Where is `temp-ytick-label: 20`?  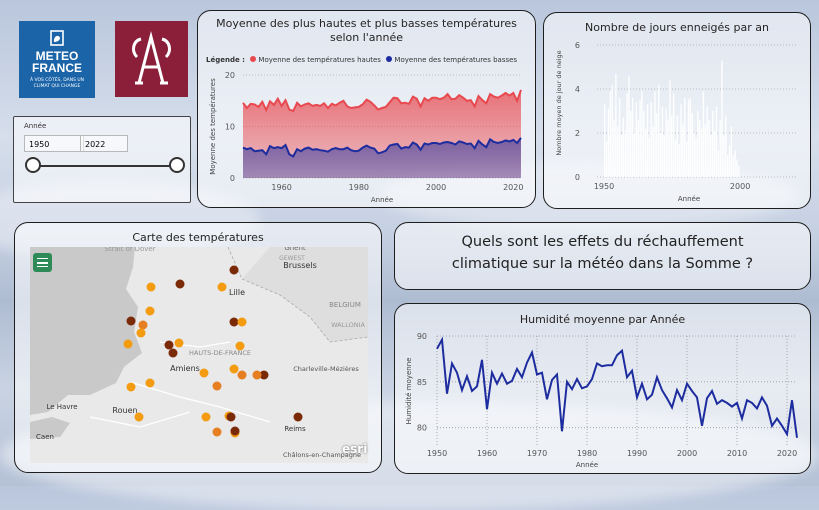
temp-ytick-label: 20 is located at coordinates (230, 75).